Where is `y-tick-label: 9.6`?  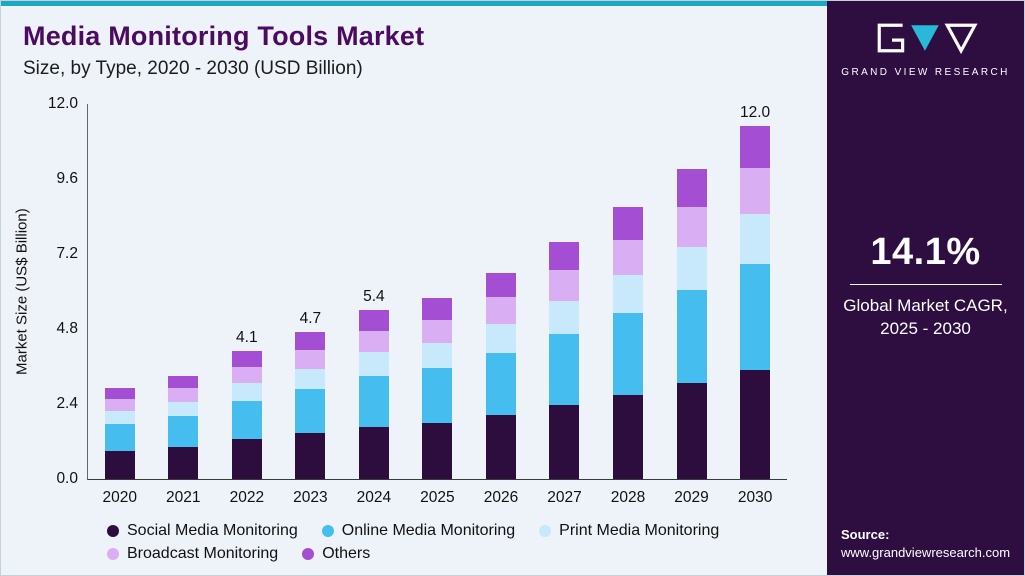
y-tick-label: 9.6 is located at coordinates (67, 178).